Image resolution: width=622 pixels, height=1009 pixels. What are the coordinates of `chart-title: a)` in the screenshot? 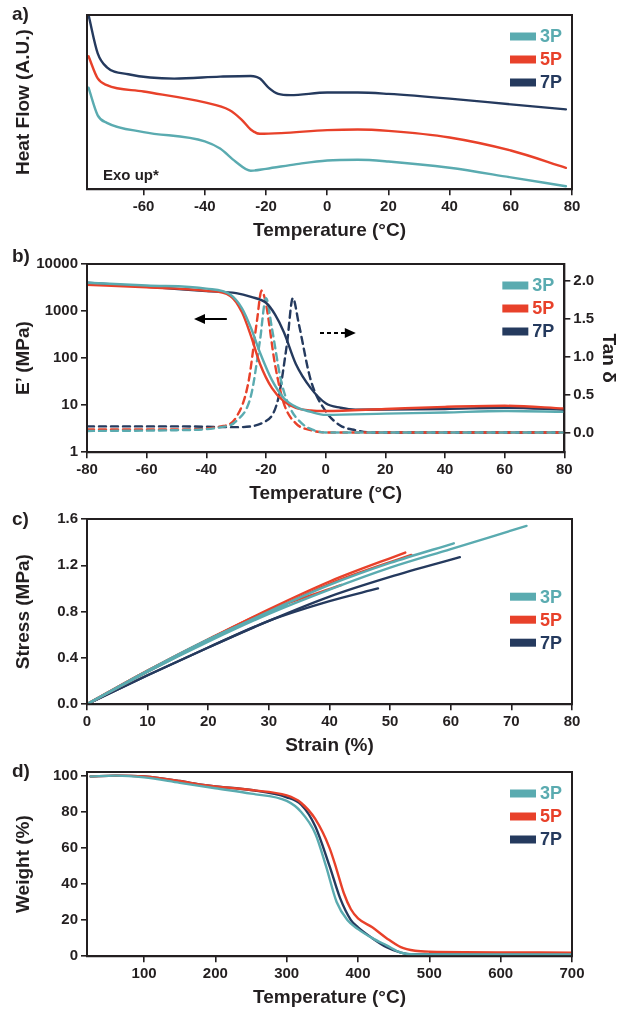 It's located at (20, 14).